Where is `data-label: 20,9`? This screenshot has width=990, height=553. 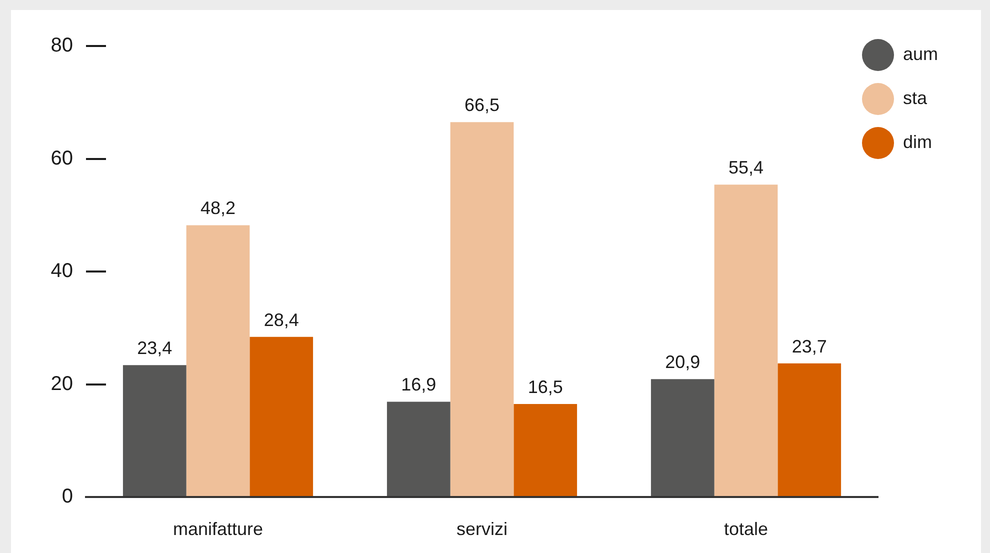 data-label: 20,9 is located at coordinates (682, 362).